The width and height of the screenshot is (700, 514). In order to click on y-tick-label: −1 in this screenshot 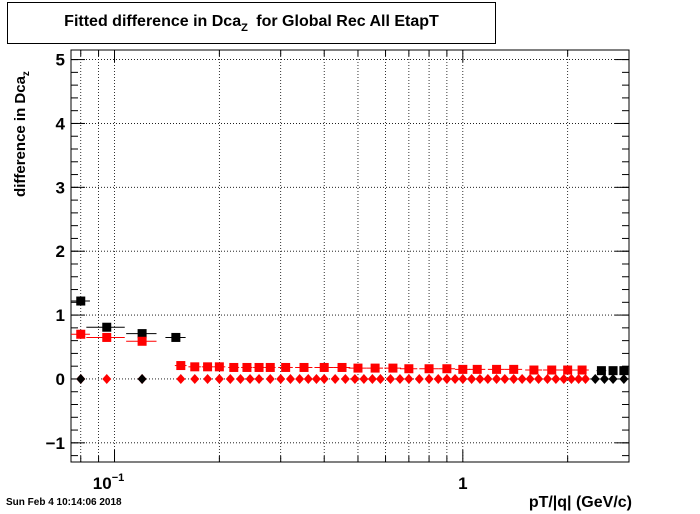, I will do `click(55, 443)`.